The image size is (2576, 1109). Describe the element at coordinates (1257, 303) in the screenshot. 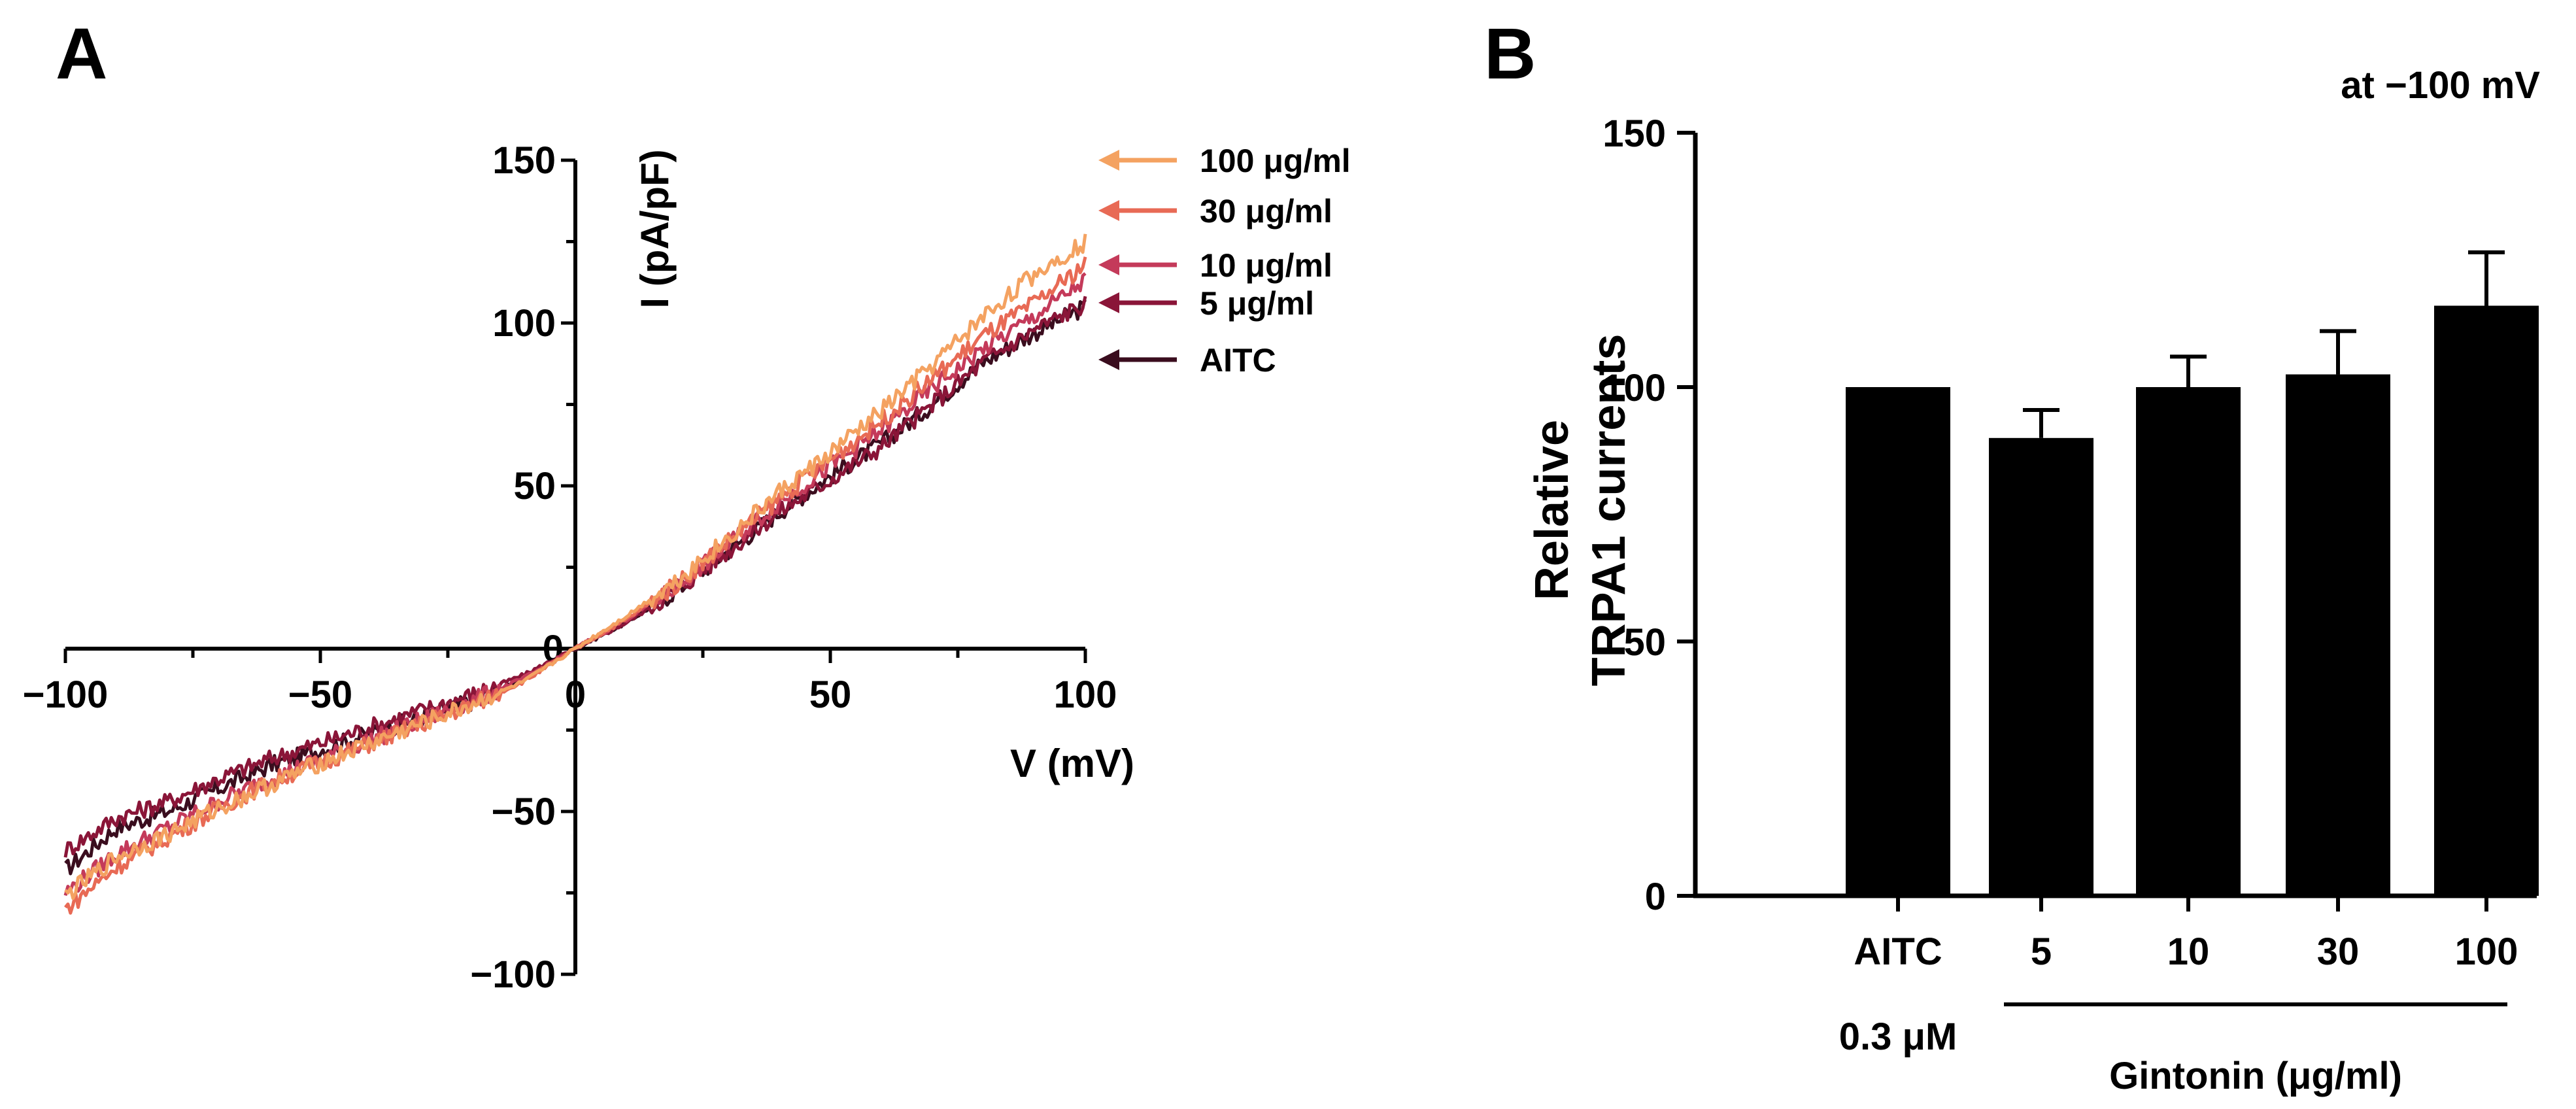

I see `legend-label: 5 μg/ml` at that location.